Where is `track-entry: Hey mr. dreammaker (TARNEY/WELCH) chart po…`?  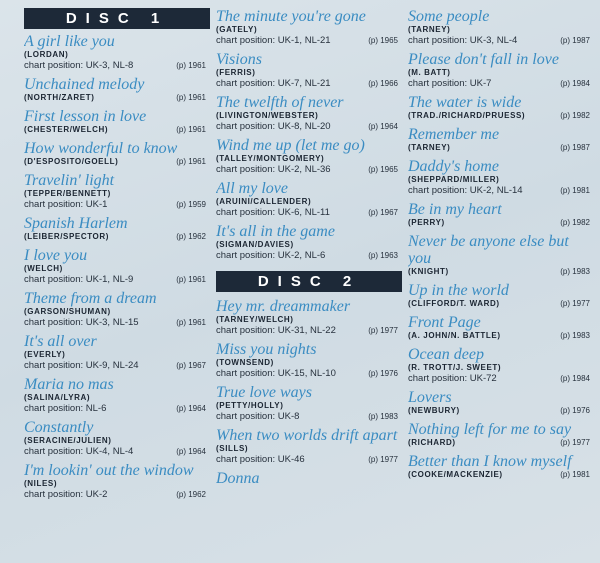 track-entry: Hey mr. dreammaker (TARNEY/WELCH) chart po… is located at coordinates (309, 317).